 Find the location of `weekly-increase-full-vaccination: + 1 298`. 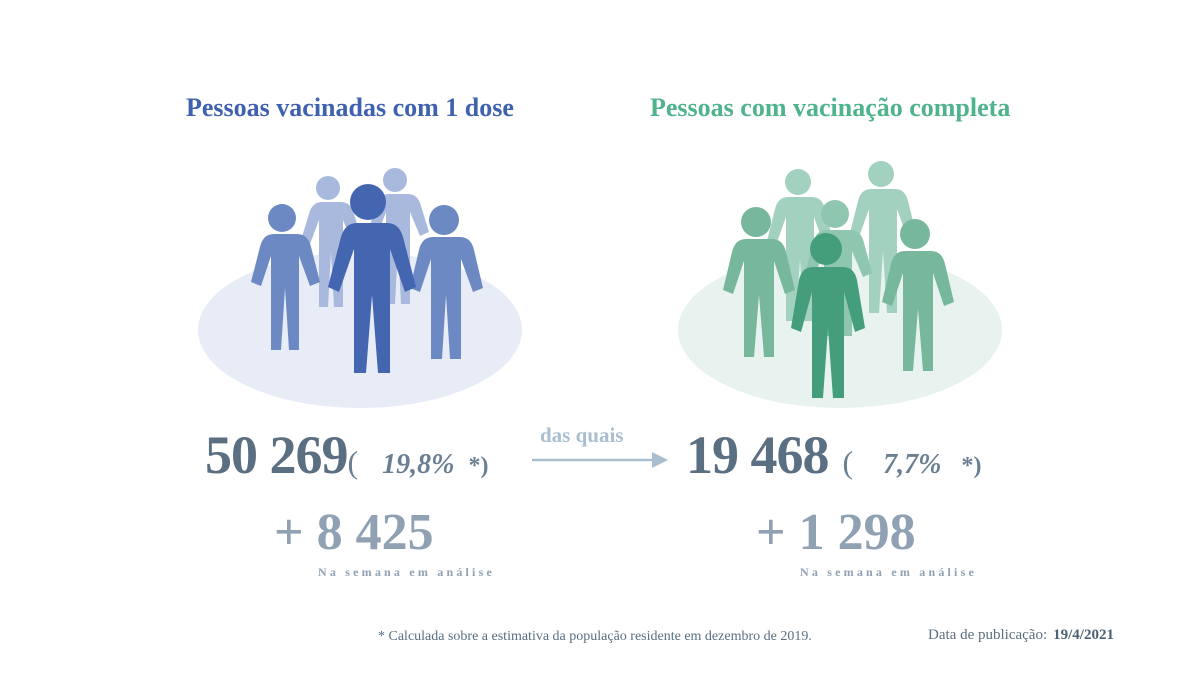

weekly-increase-full-vaccination: + 1 298 is located at coordinates (836, 532).